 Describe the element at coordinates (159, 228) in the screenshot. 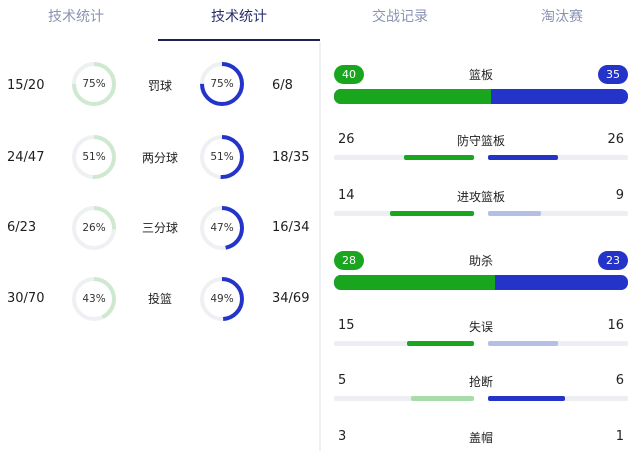

I see `stat-label: 三分球` at that location.